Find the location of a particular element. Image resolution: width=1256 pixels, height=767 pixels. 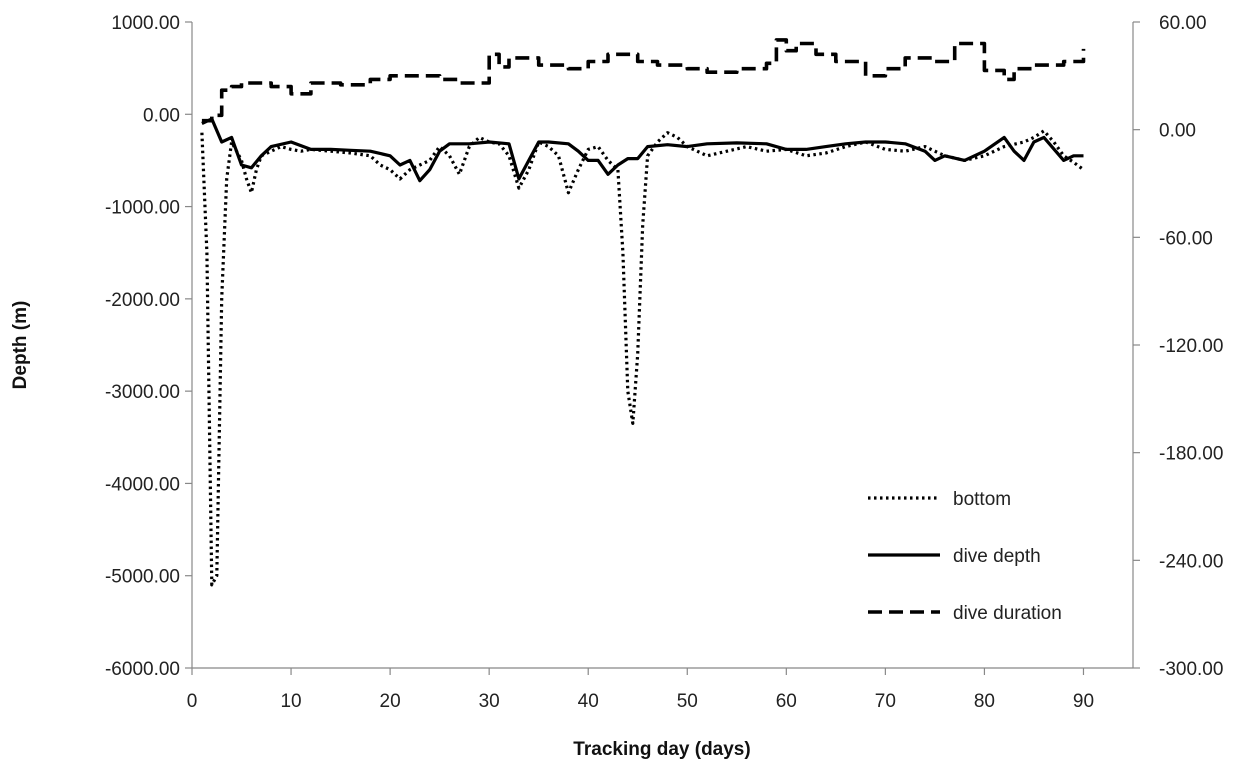

y-tick-label-right: -180.00 is located at coordinates (1191, 454).